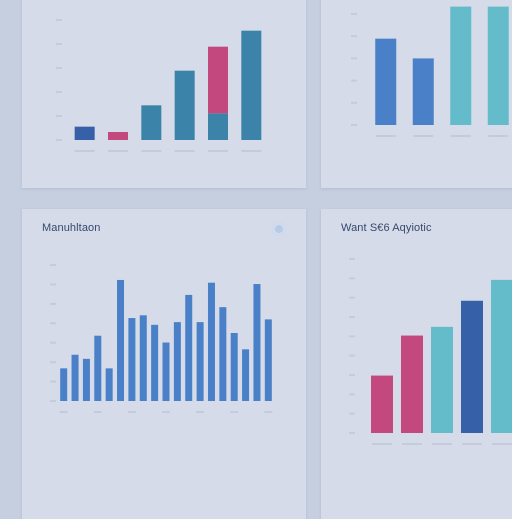 Image resolution: width=512 pixels, height=519 pixels. I want to click on chart-panel-top-right, so click(416, 94).